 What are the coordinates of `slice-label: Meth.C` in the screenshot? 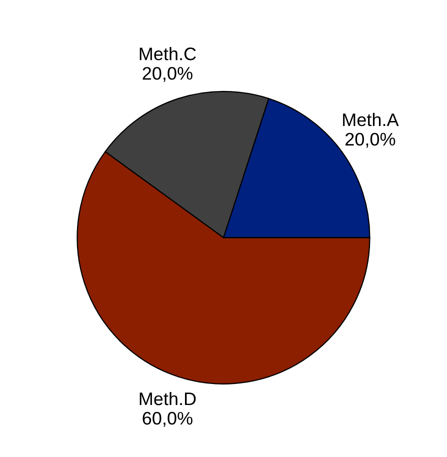 It's located at (168, 53).